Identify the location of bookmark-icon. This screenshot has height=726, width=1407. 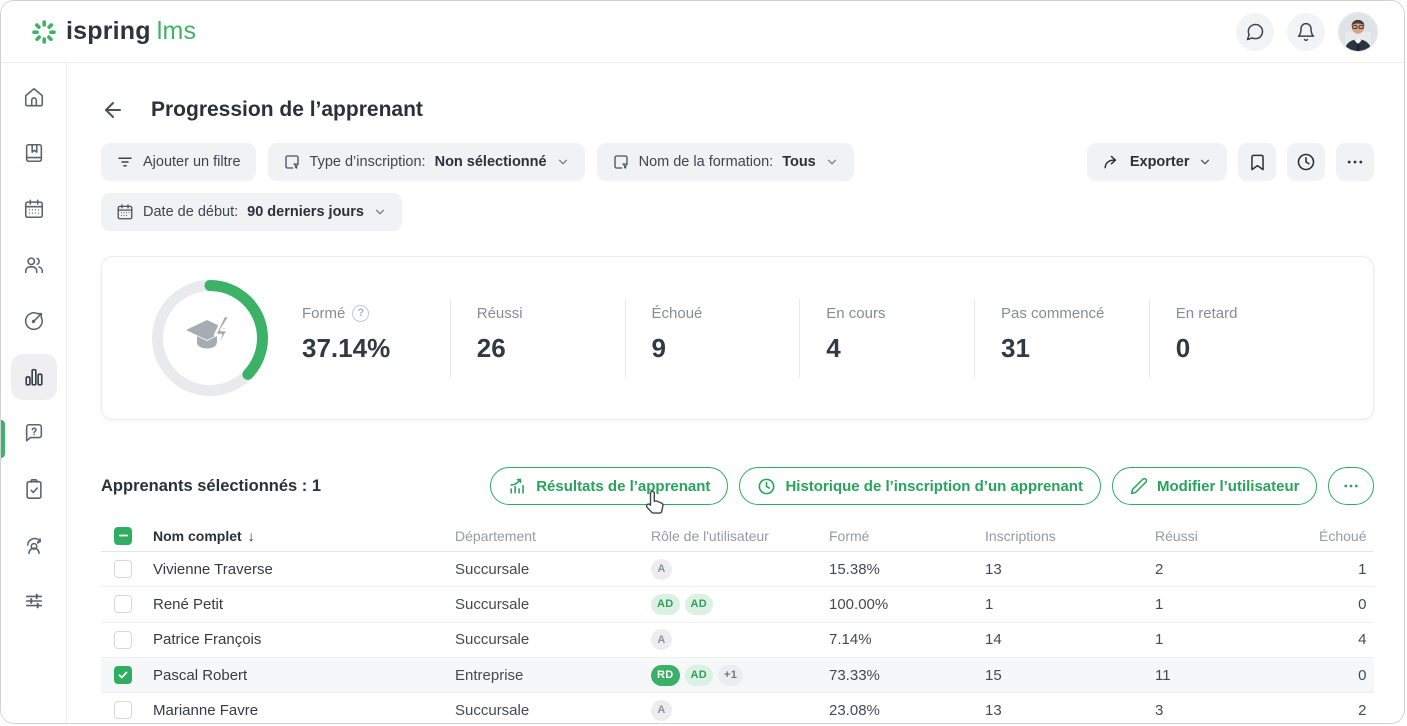
(1257, 162).